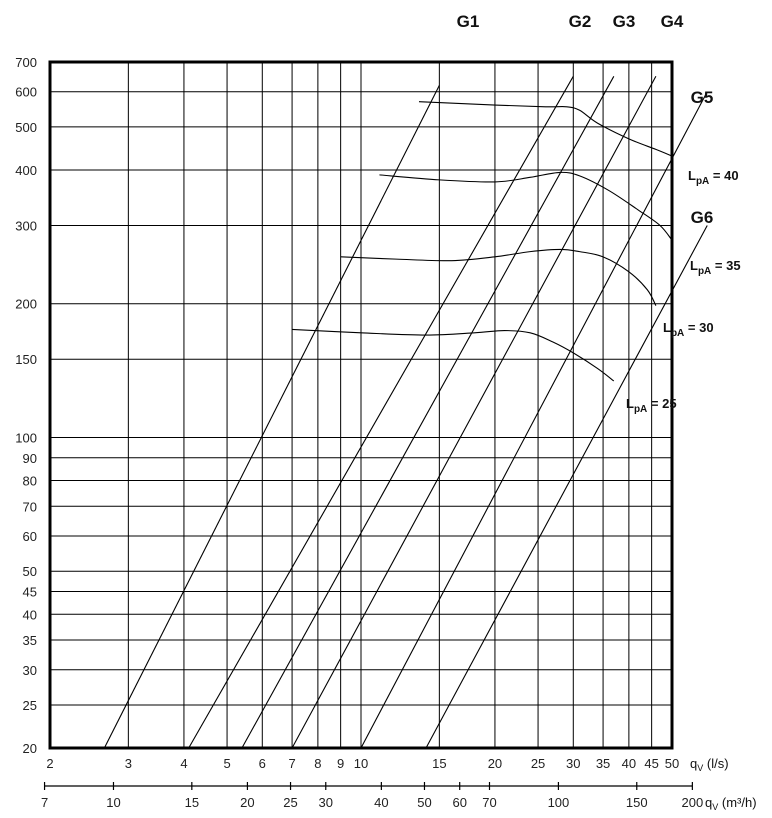 The height and width of the screenshot is (818, 772). What do you see at coordinates (651, 405) in the screenshot?
I see `lpa-label: LpA = 25` at bounding box center [651, 405].